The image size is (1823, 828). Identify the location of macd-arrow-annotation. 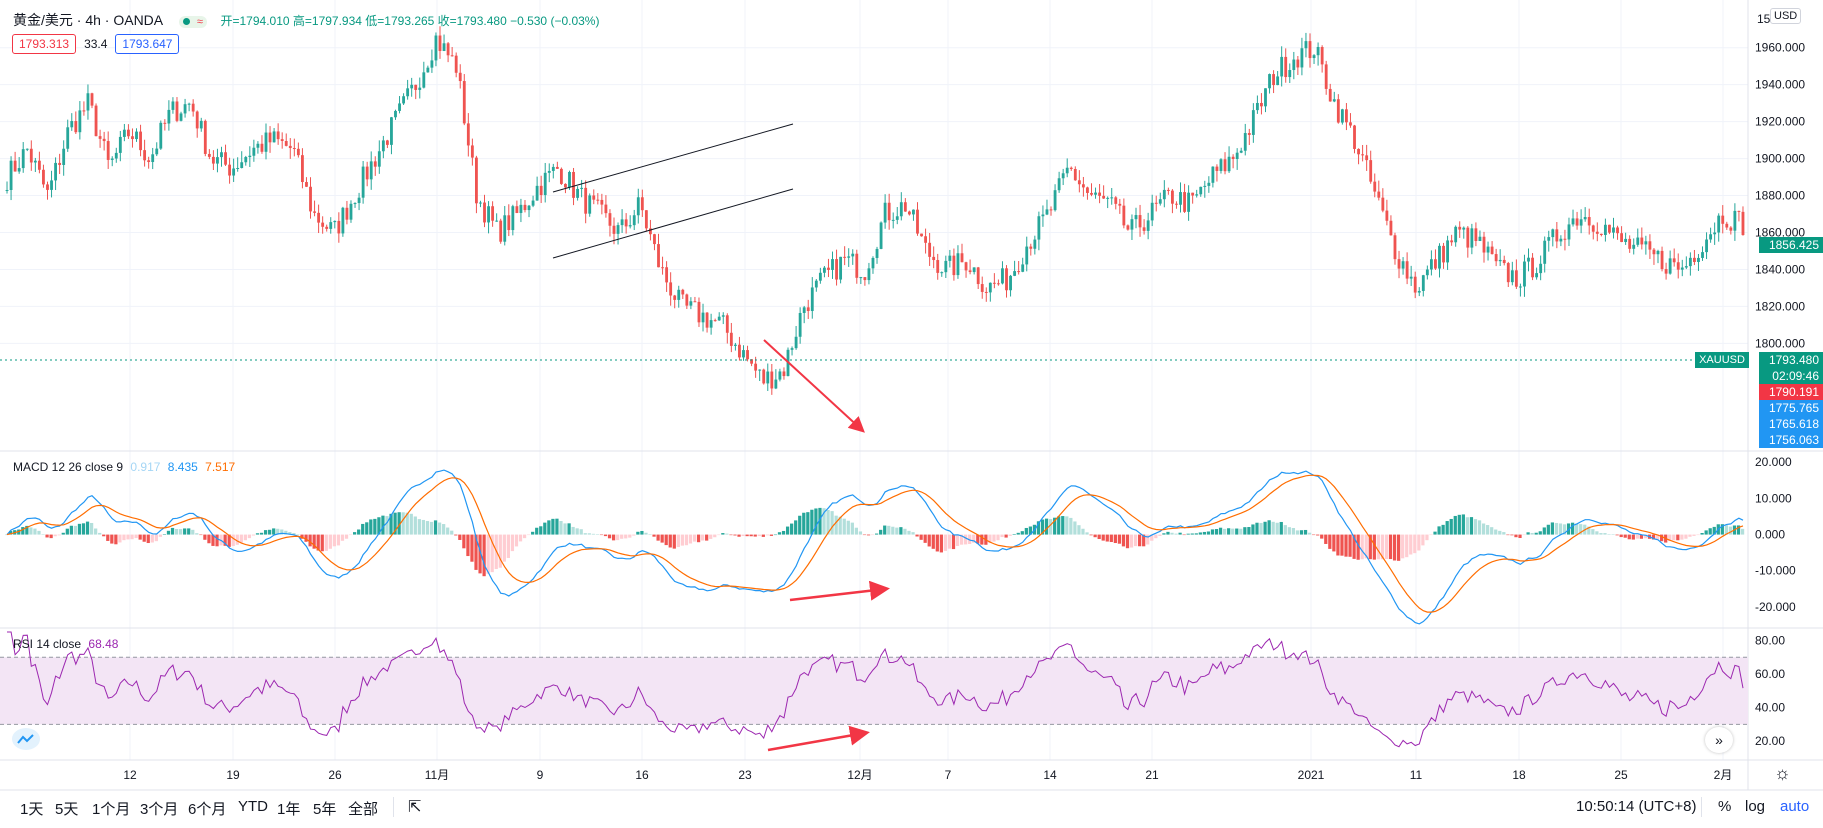
(839, 591).